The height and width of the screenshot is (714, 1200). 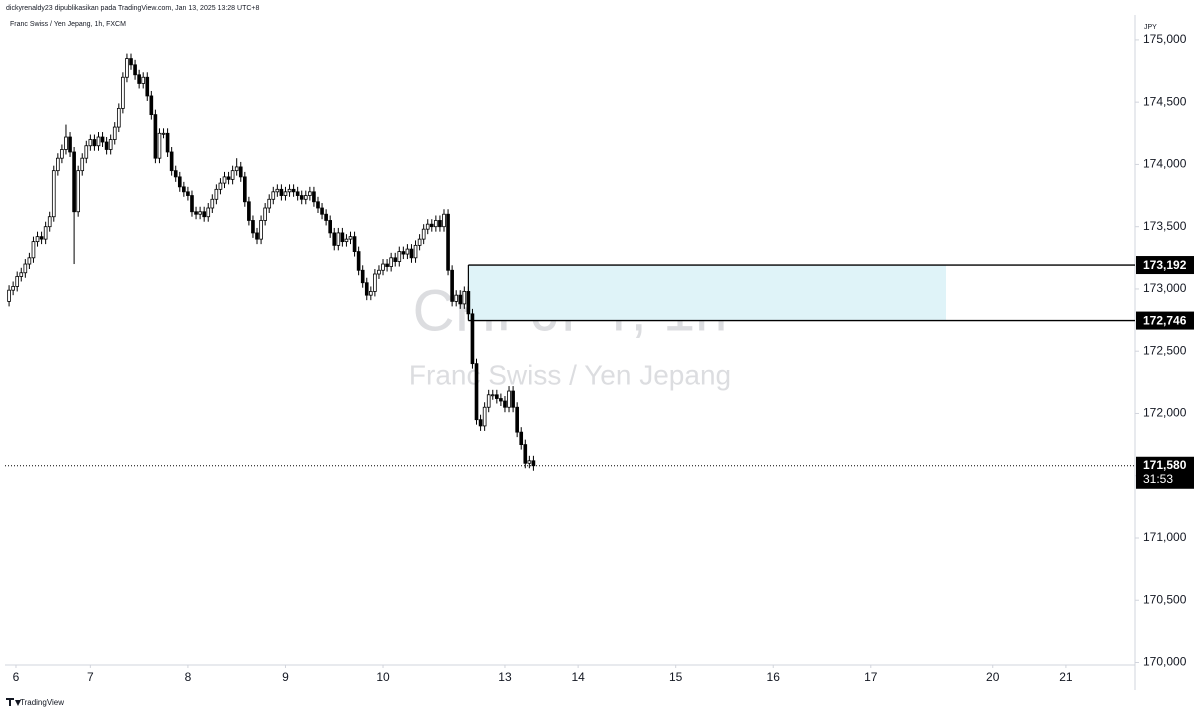 What do you see at coordinates (993, 677) in the screenshot?
I see `x-tick-label: 20` at bounding box center [993, 677].